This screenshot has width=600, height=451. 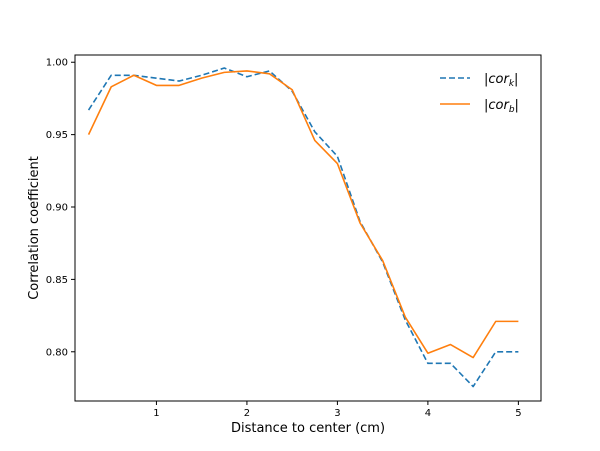 What do you see at coordinates (479, 93) in the screenshot?
I see `legend: |cork| |corb|` at bounding box center [479, 93].